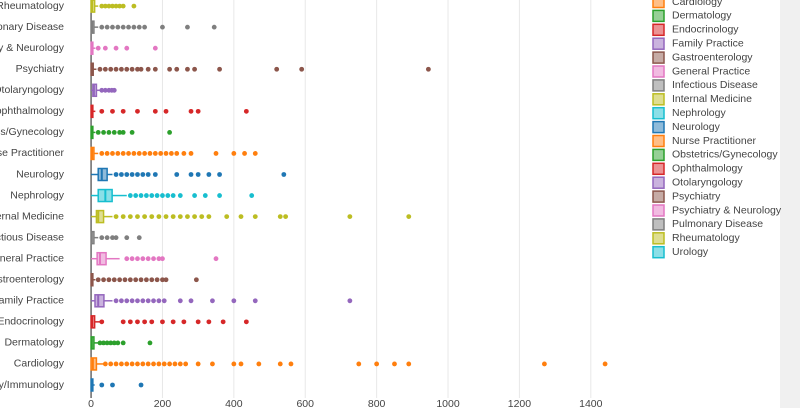 The height and width of the screenshot is (413, 800). Describe the element at coordinates (305, 403) in the screenshot. I see `x-tick-label: 600` at that location.